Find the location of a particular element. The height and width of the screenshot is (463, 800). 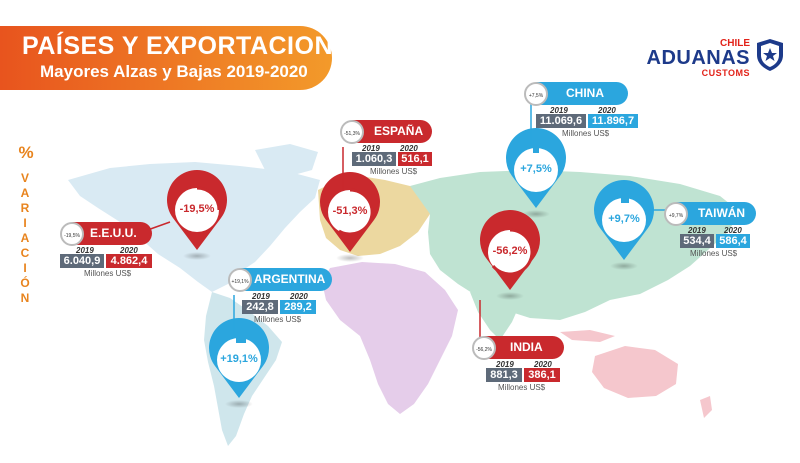

mini-gauge-usa: -19,5% is located at coordinates (72, 234).